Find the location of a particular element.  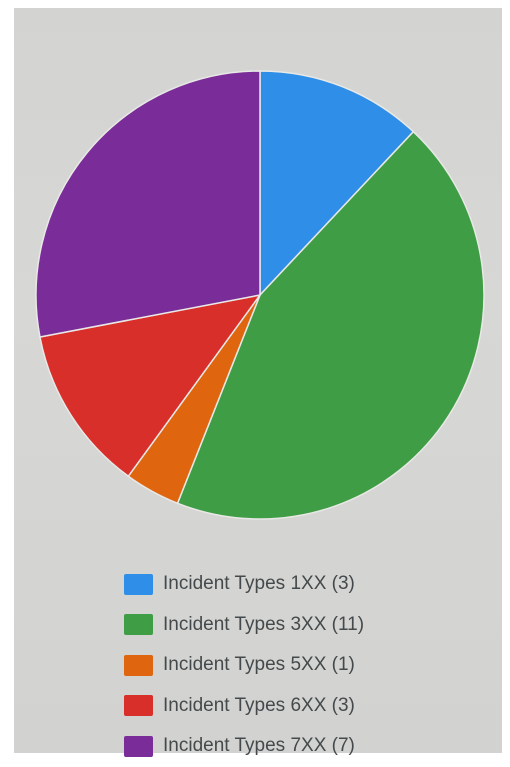

legend-label-1xx: Incident Types 1XX (3) is located at coordinates (259, 584).